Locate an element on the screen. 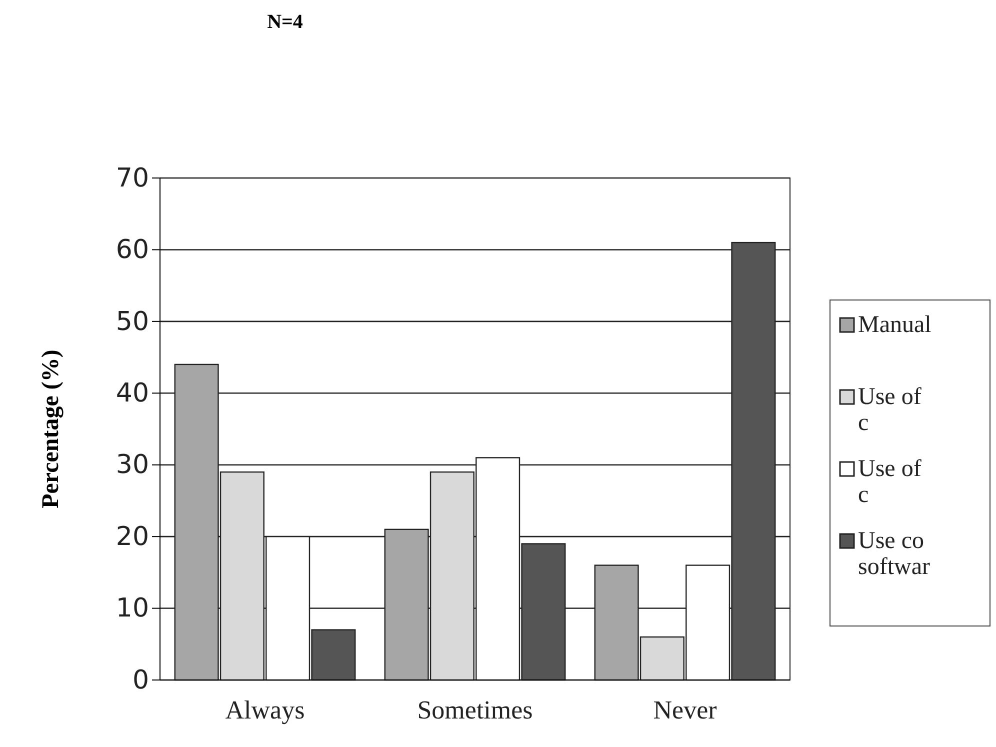 The width and height of the screenshot is (996, 747). y-axis-title: Percentage (%) is located at coordinates (51, 429).